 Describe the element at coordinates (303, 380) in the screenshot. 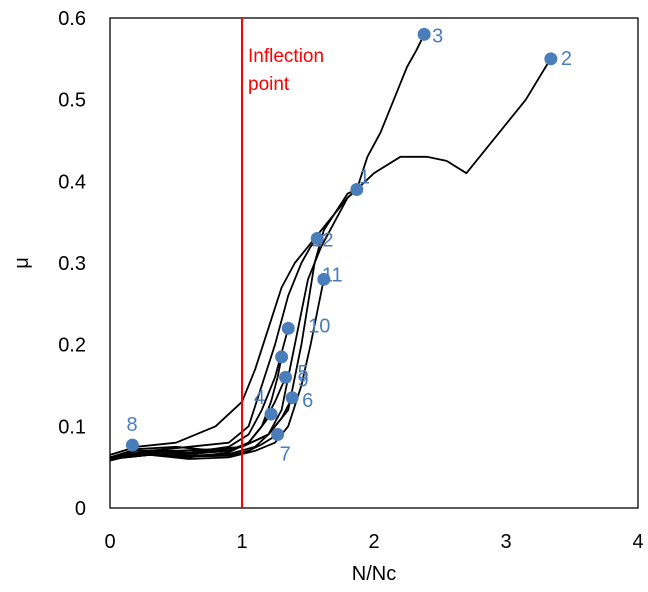

I see `point-label: 9` at that location.